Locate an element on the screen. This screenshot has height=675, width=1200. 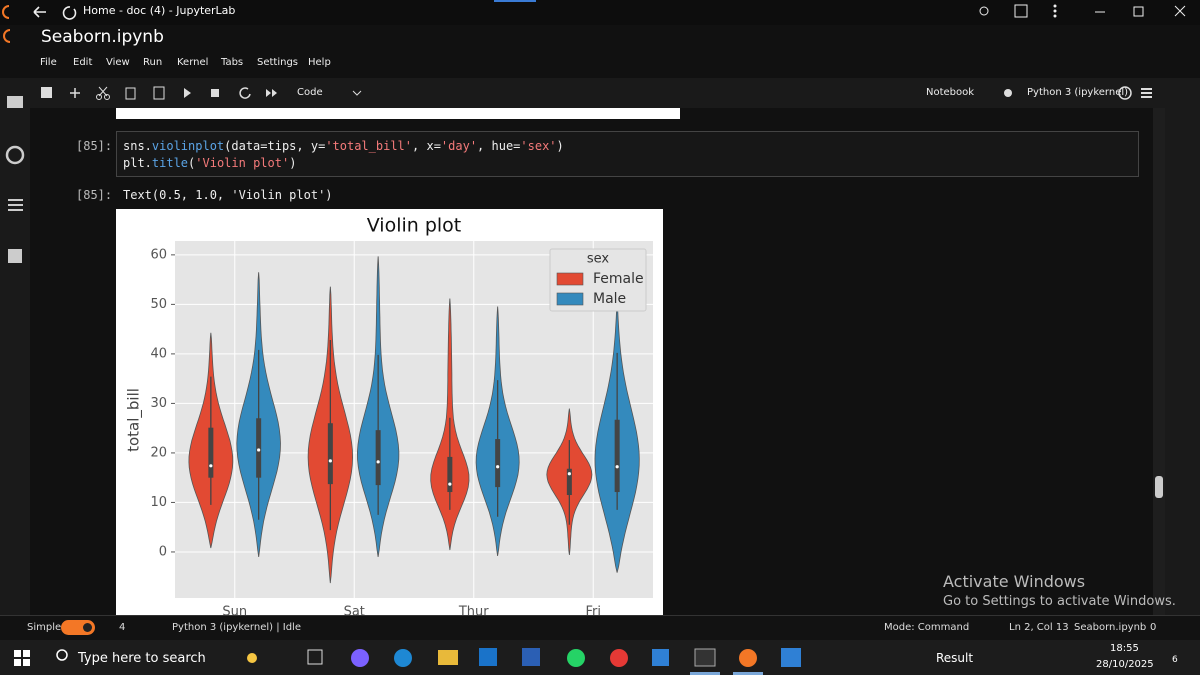
notification-badge: 6 is located at coordinates (1175, 660).